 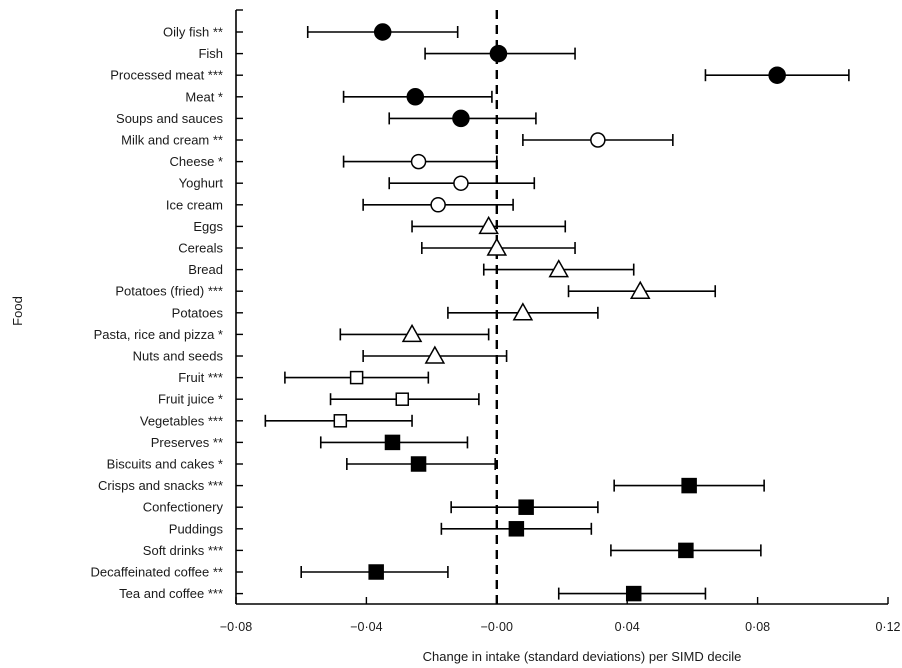 I want to click on category-label: Ice cream, so click(x=194, y=204).